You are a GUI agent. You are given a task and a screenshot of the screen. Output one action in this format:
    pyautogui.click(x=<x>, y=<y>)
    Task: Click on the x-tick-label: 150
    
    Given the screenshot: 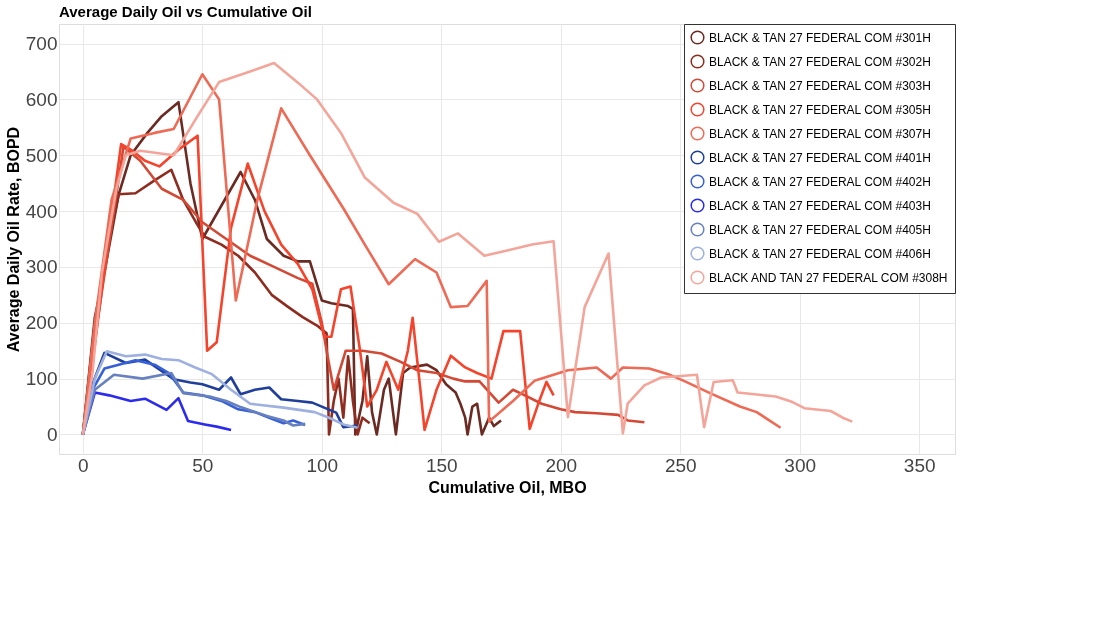 What is the action you would take?
    pyautogui.click(x=441, y=465)
    